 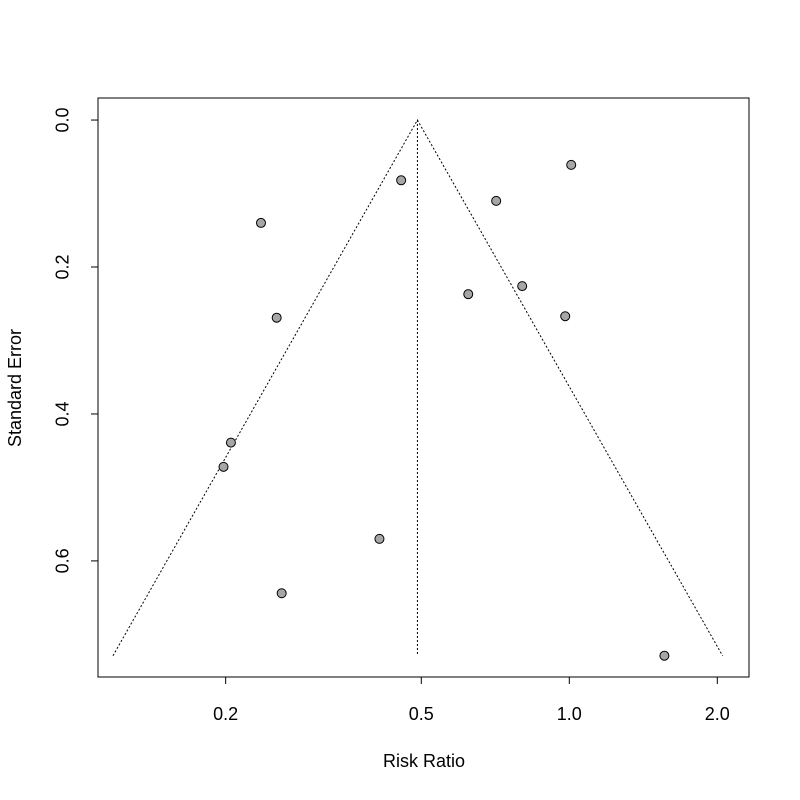 What do you see at coordinates (424, 761) in the screenshot?
I see `x-axis-label: Risk Ratio` at bounding box center [424, 761].